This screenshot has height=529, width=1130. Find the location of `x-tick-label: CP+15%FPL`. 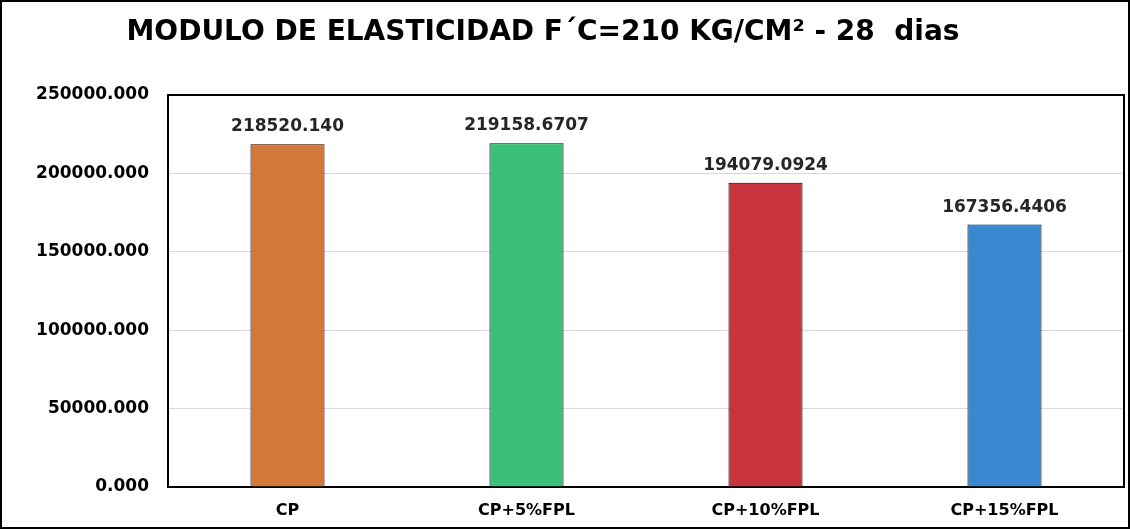

x-tick-label: CP+15%FPL is located at coordinates (1004, 509).